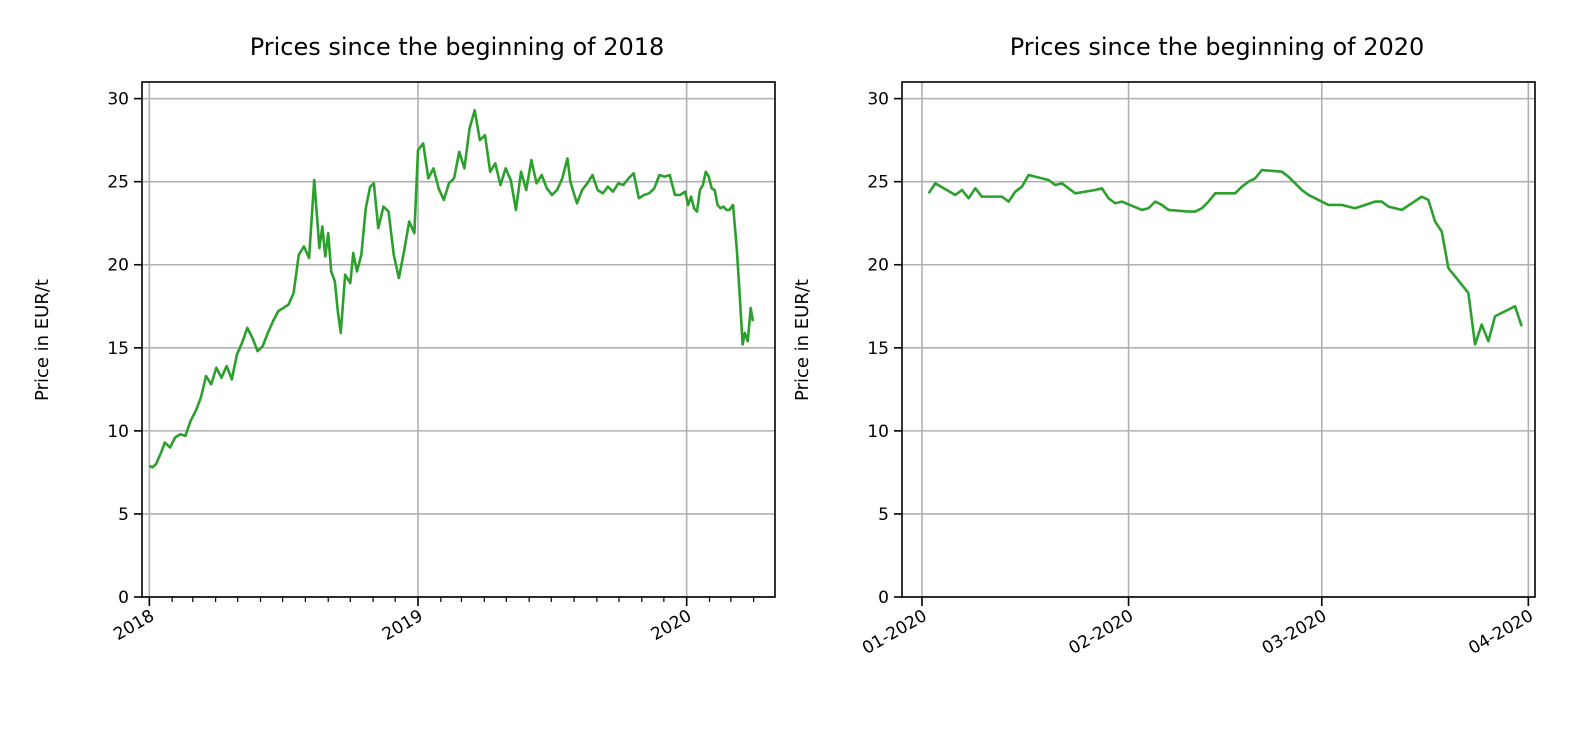 The height and width of the screenshot is (740, 1569). Describe the element at coordinates (457, 47) in the screenshot. I see `chart-title: Prices since the beginning of 2018` at that location.